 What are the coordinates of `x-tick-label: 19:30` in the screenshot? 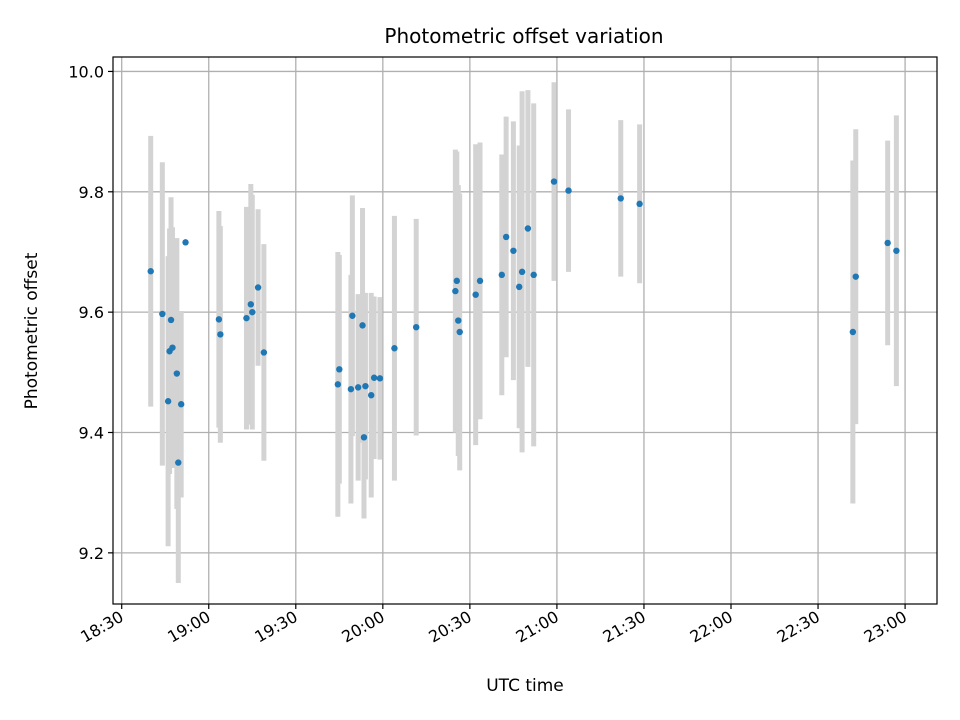 It's located at (275, 627).